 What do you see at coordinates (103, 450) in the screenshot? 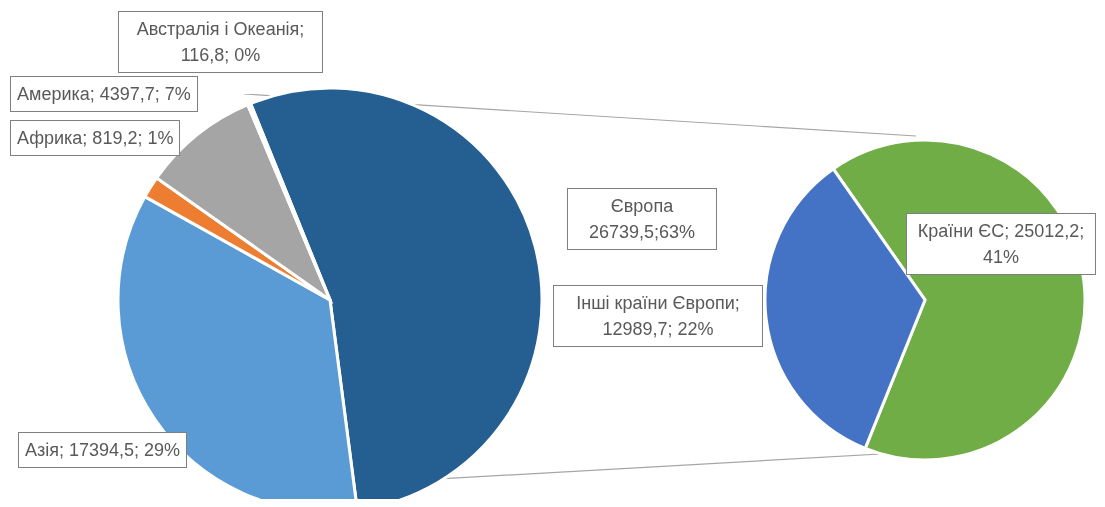
I see `slice-label: Азія; 17394,5; 29%` at bounding box center [103, 450].